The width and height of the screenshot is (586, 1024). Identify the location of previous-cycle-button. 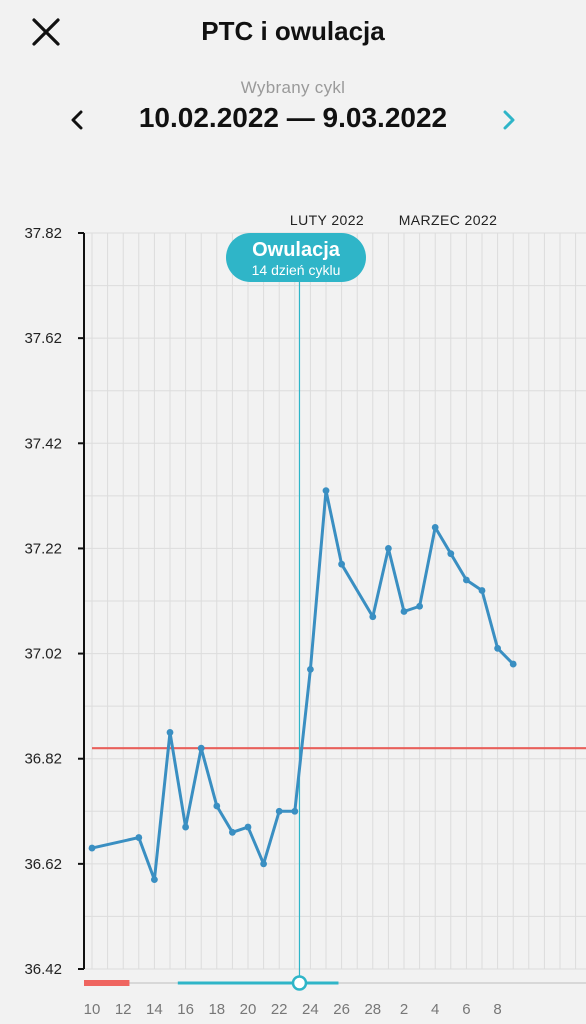
(78, 120).